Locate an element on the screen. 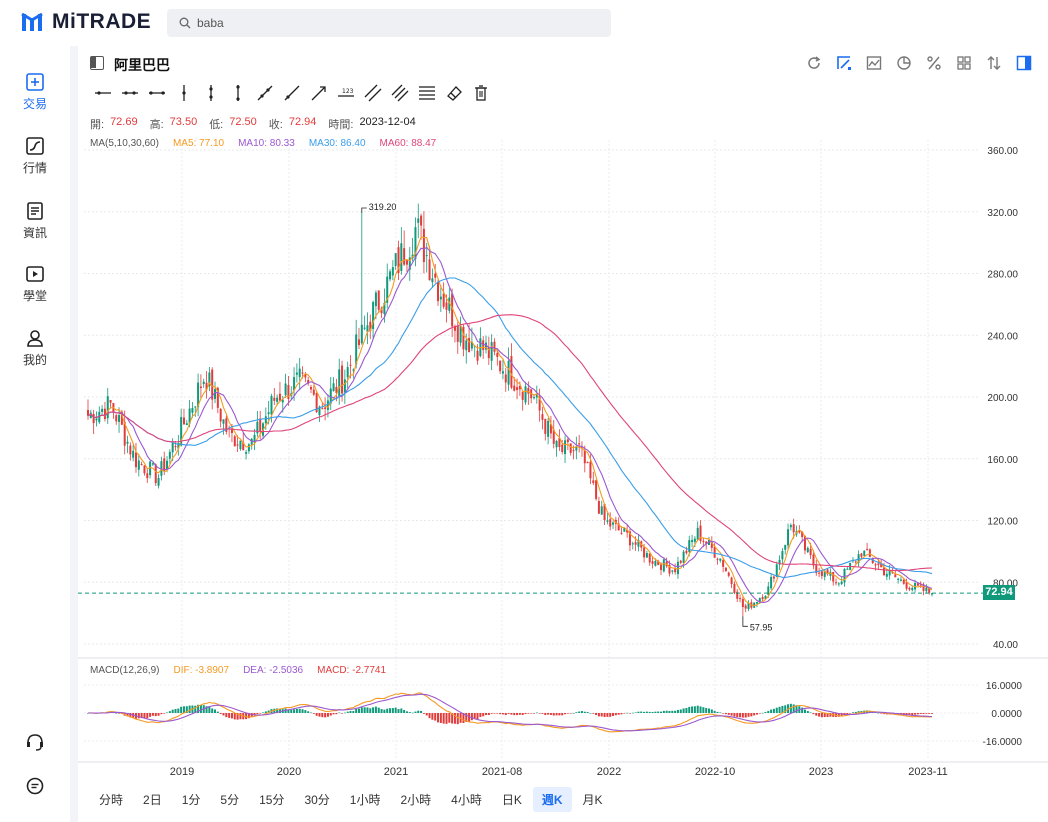  time-value: 2023-12-04 is located at coordinates (387, 122).